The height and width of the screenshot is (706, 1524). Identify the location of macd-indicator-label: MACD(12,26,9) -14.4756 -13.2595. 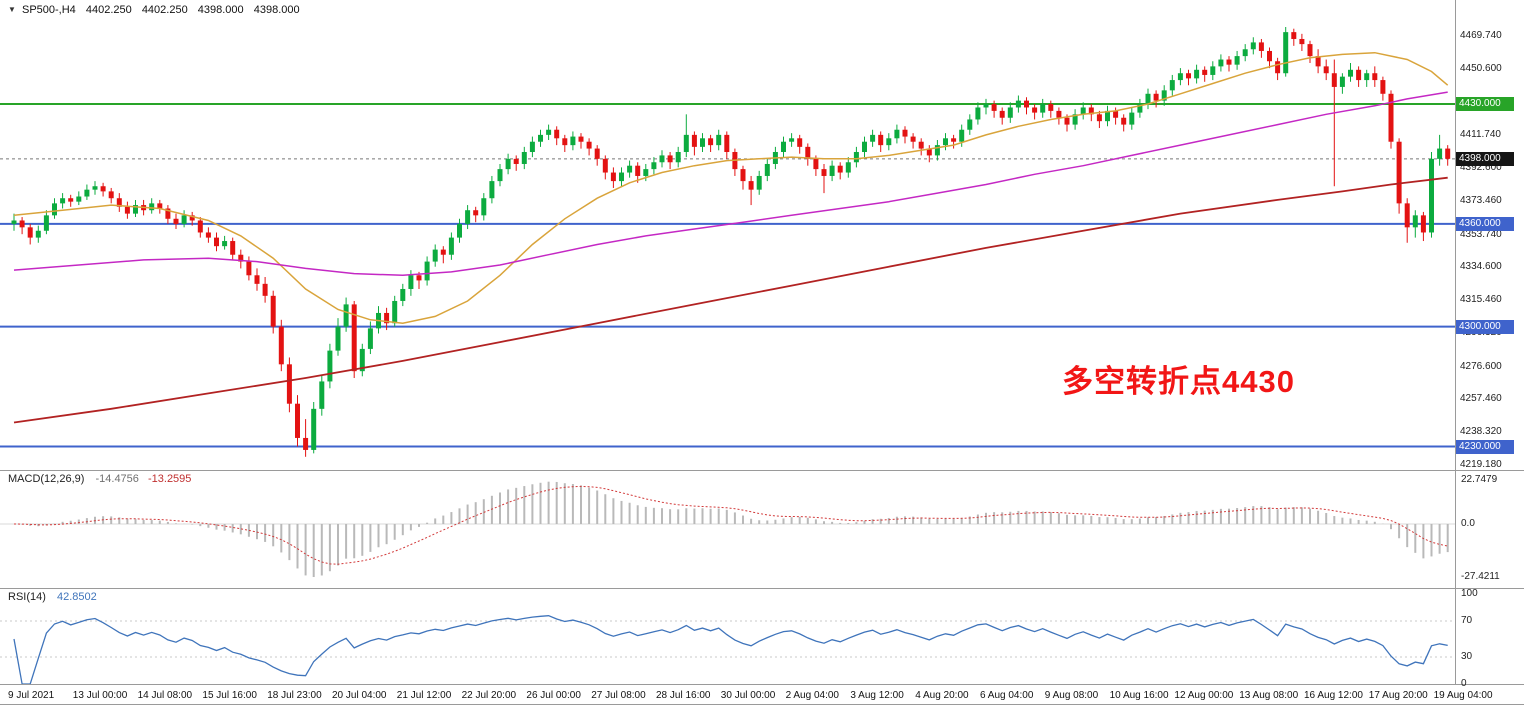
(99, 479).